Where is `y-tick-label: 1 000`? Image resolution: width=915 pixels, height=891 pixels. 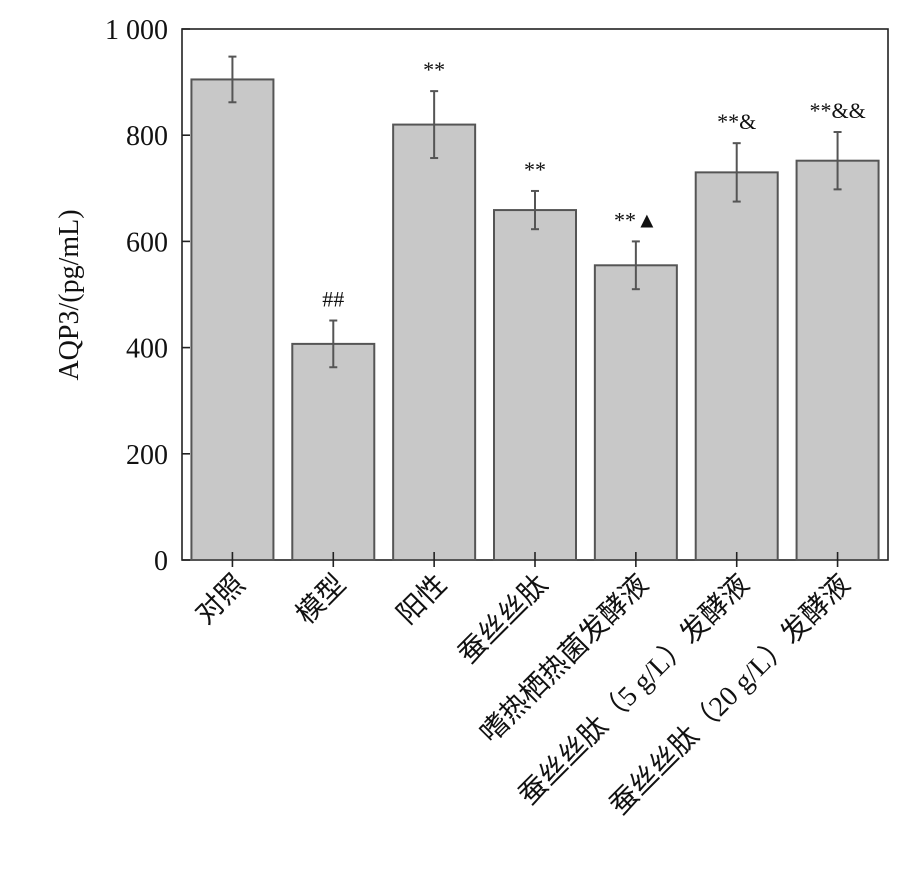 y-tick-label: 1 000 is located at coordinates (136, 30).